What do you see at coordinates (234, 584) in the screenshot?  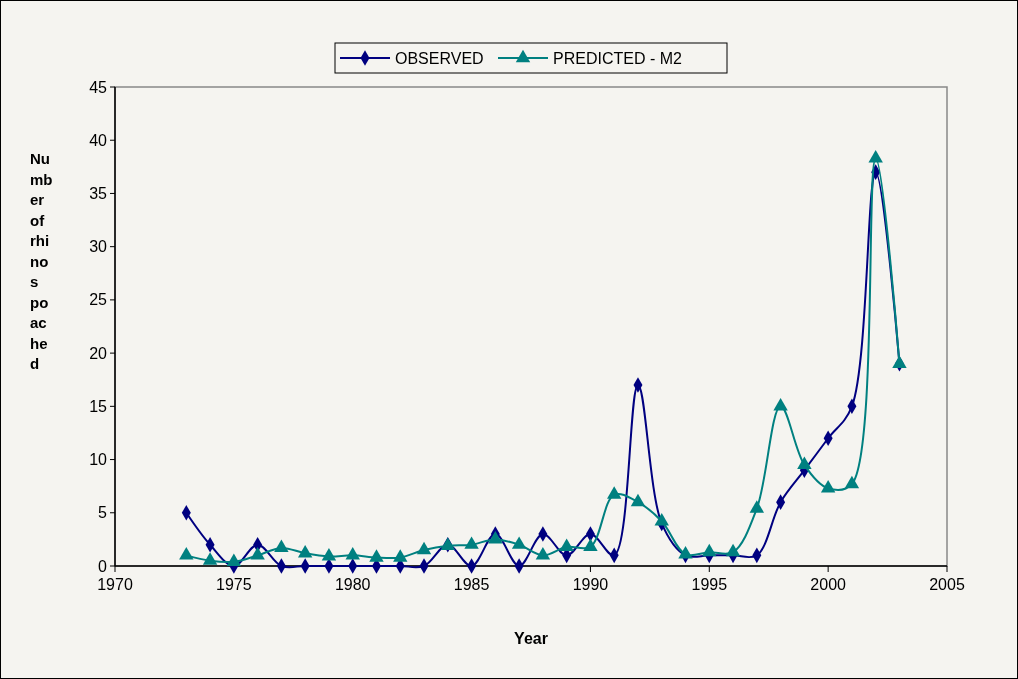 I see `x-tick-label: 1975` at bounding box center [234, 584].